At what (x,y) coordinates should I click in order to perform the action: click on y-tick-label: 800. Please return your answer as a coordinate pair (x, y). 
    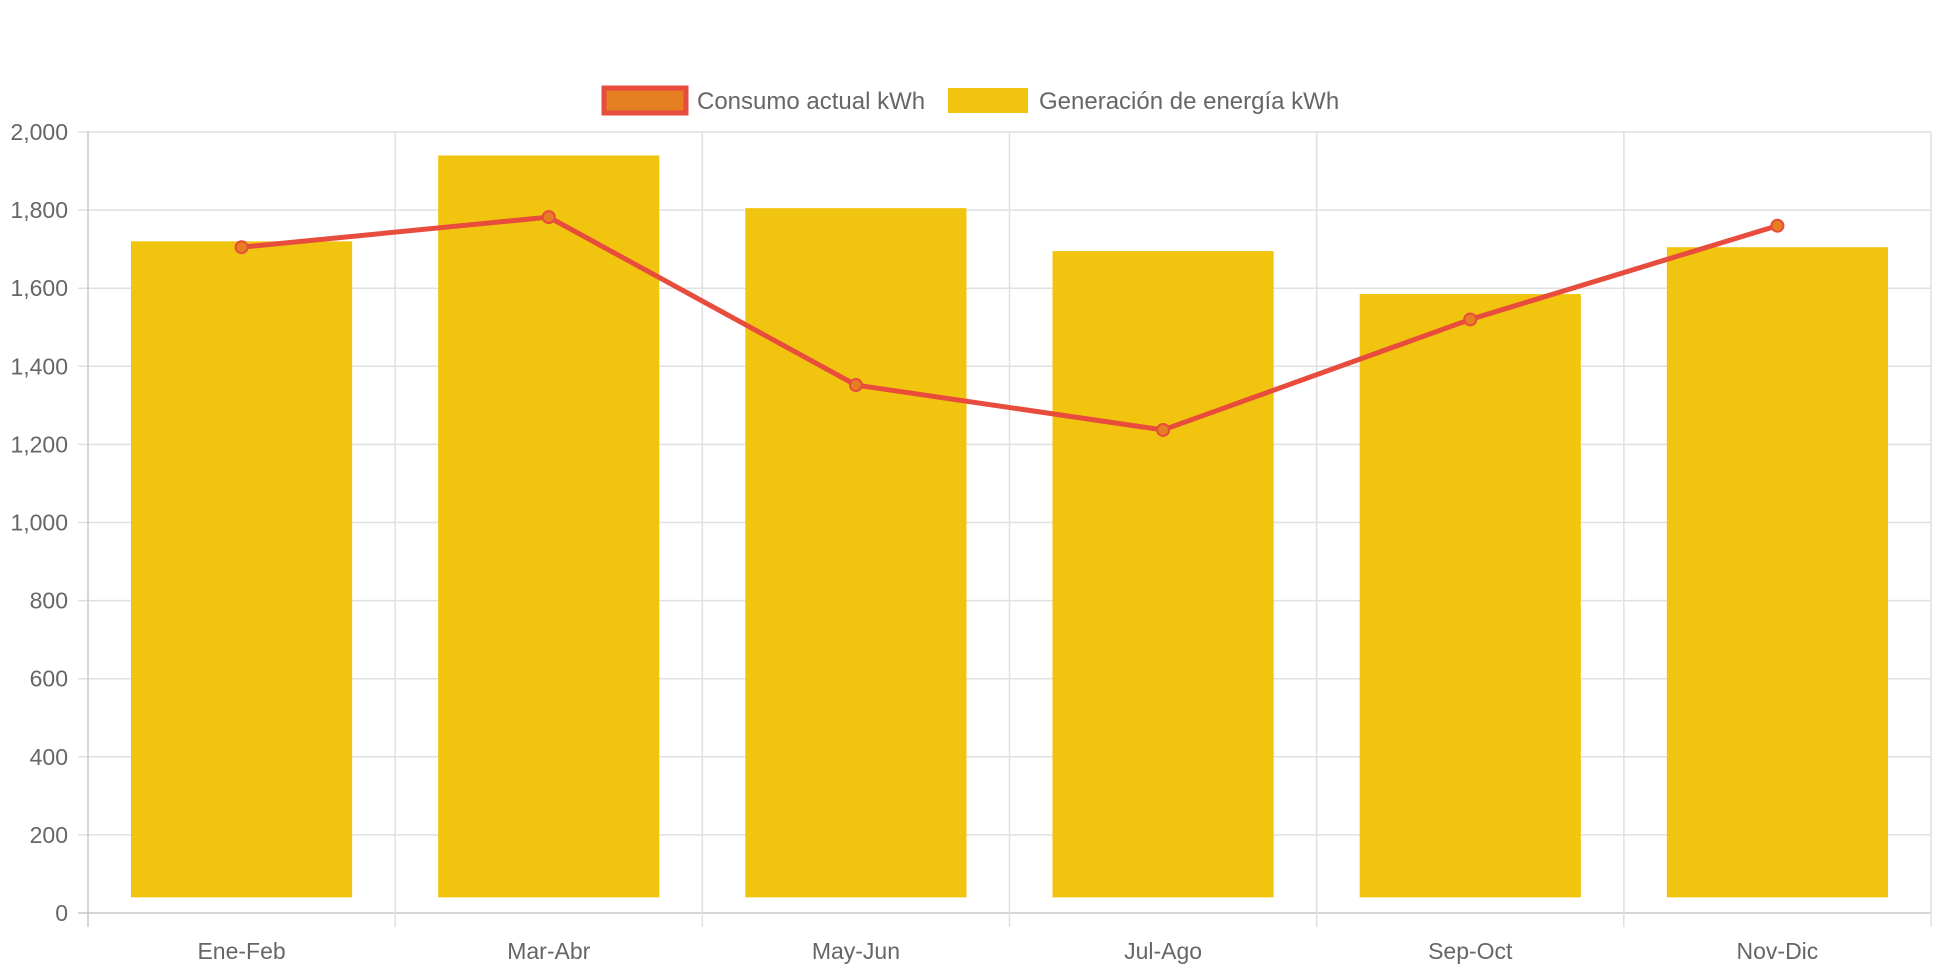
    Looking at the image, I should click on (49, 601).